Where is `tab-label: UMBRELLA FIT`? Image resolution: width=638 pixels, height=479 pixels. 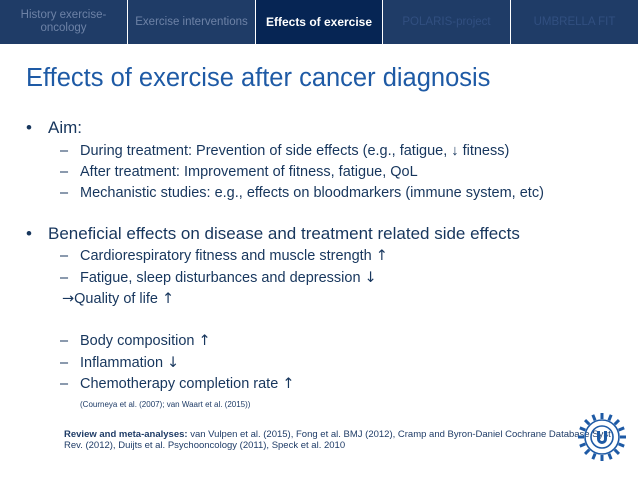 tab-label: UMBRELLA FIT is located at coordinates (574, 21).